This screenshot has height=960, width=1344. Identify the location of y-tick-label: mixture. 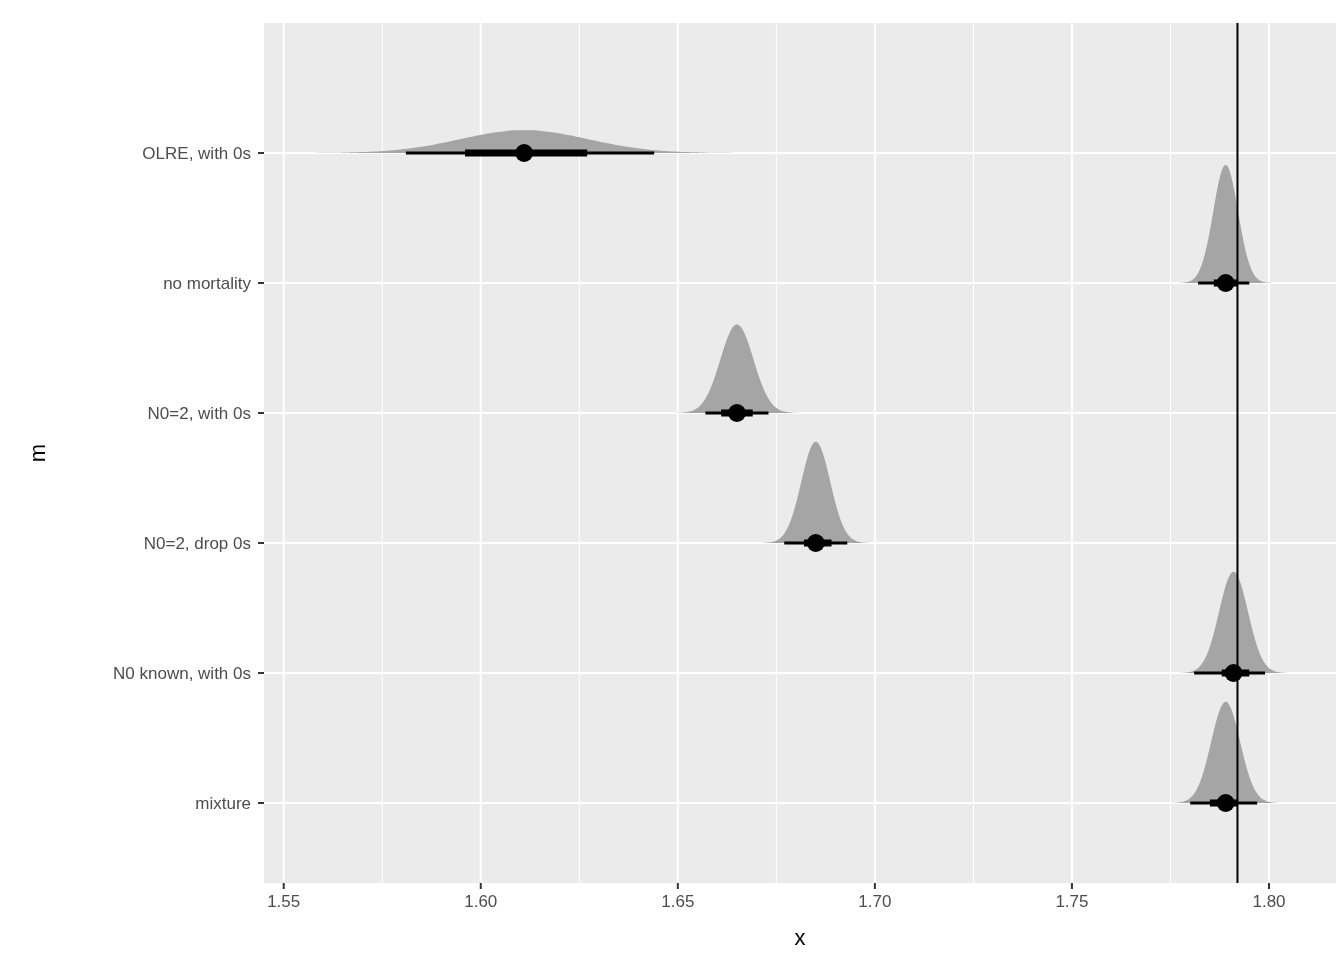
(223, 803).